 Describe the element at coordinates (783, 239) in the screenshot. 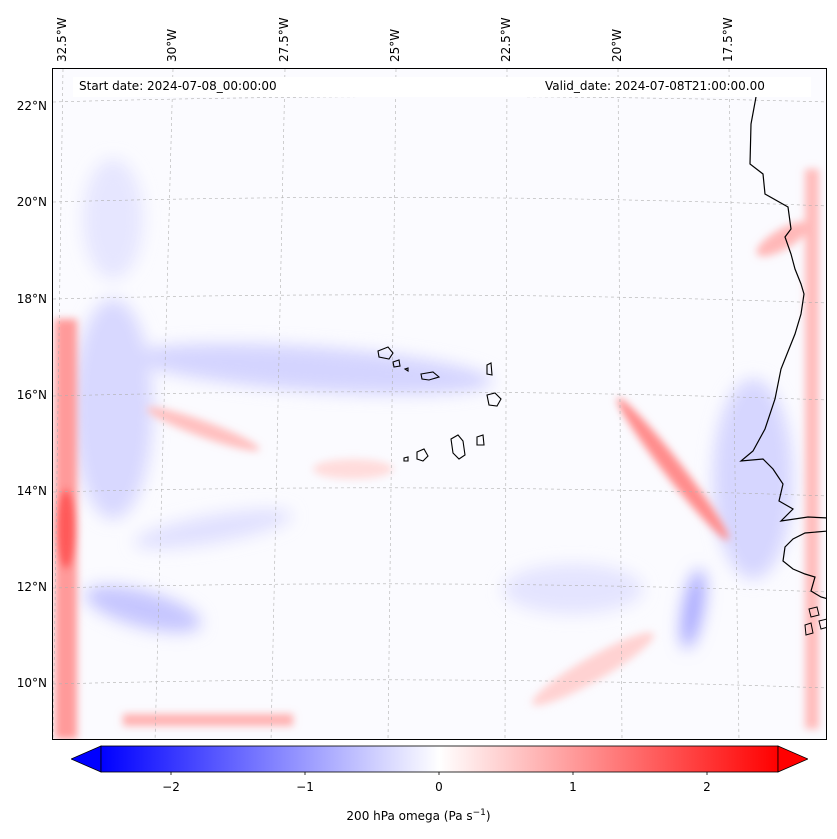

I see `ascent-patch-northeast` at that location.